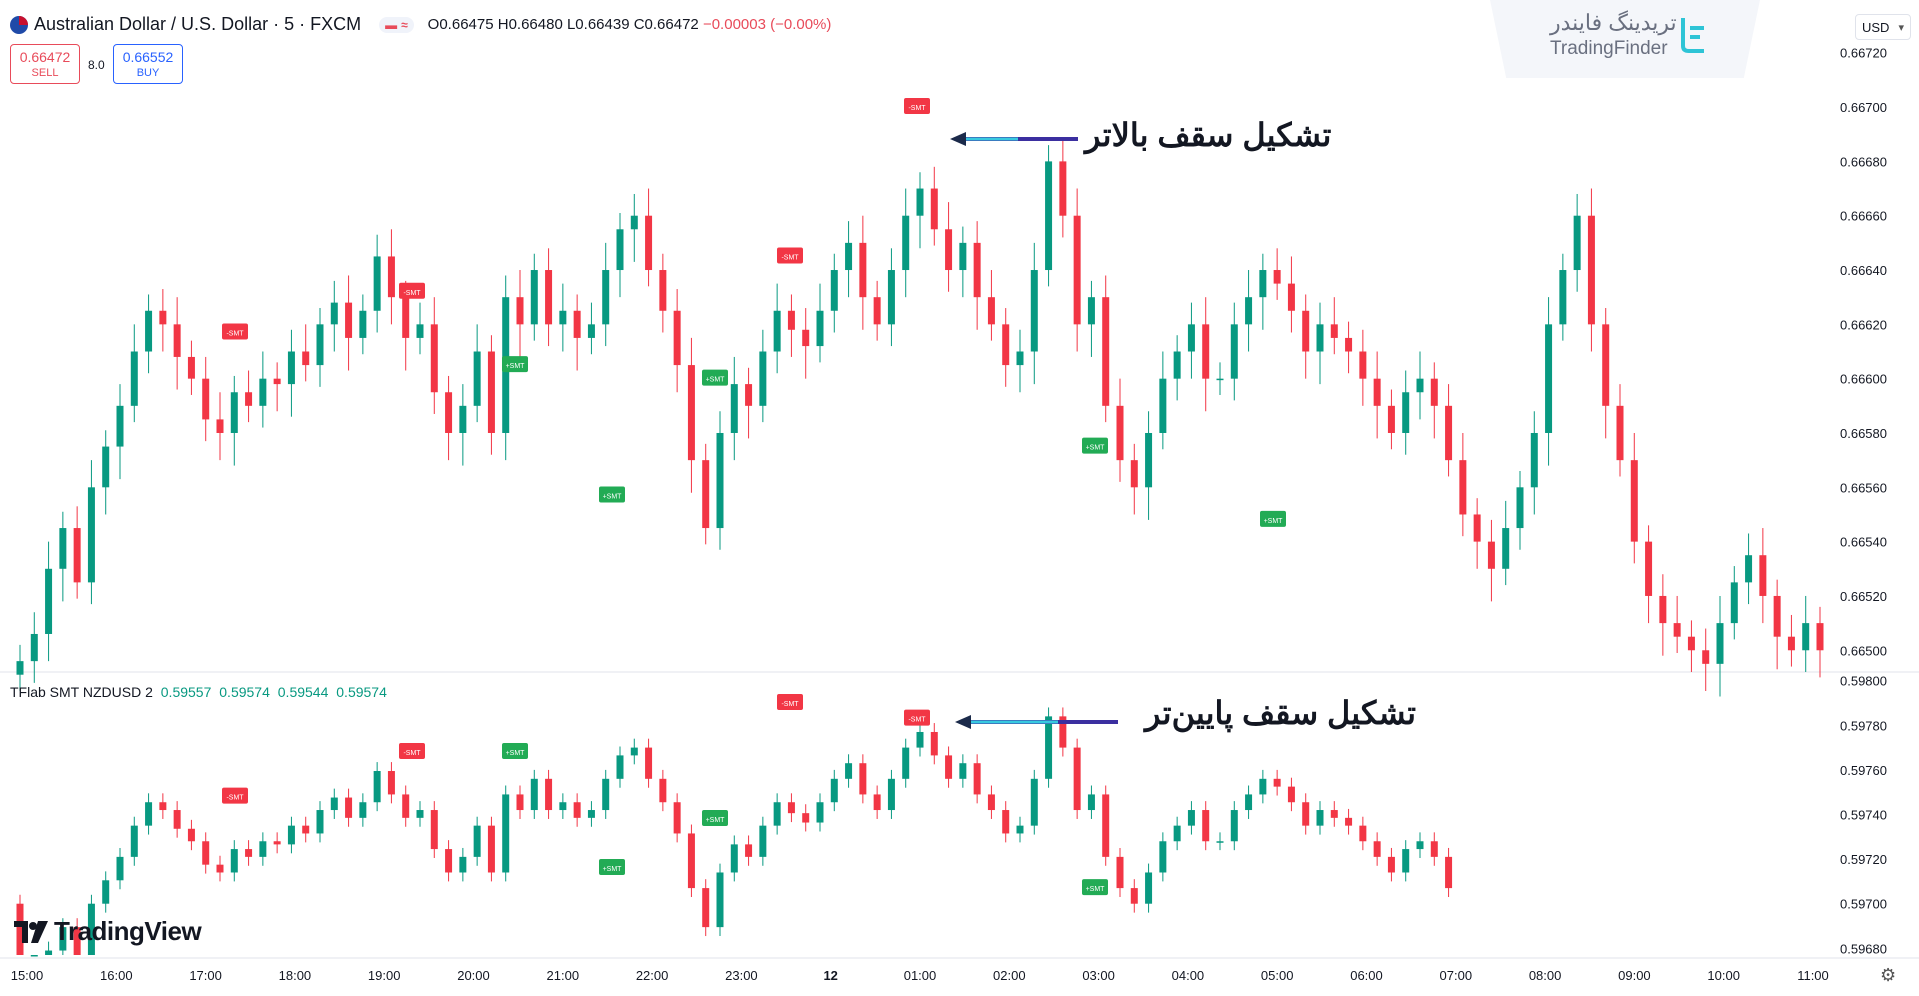 The width and height of the screenshot is (1919, 996). I want to click on sell-button: 0.66472 SELL, so click(45, 64).